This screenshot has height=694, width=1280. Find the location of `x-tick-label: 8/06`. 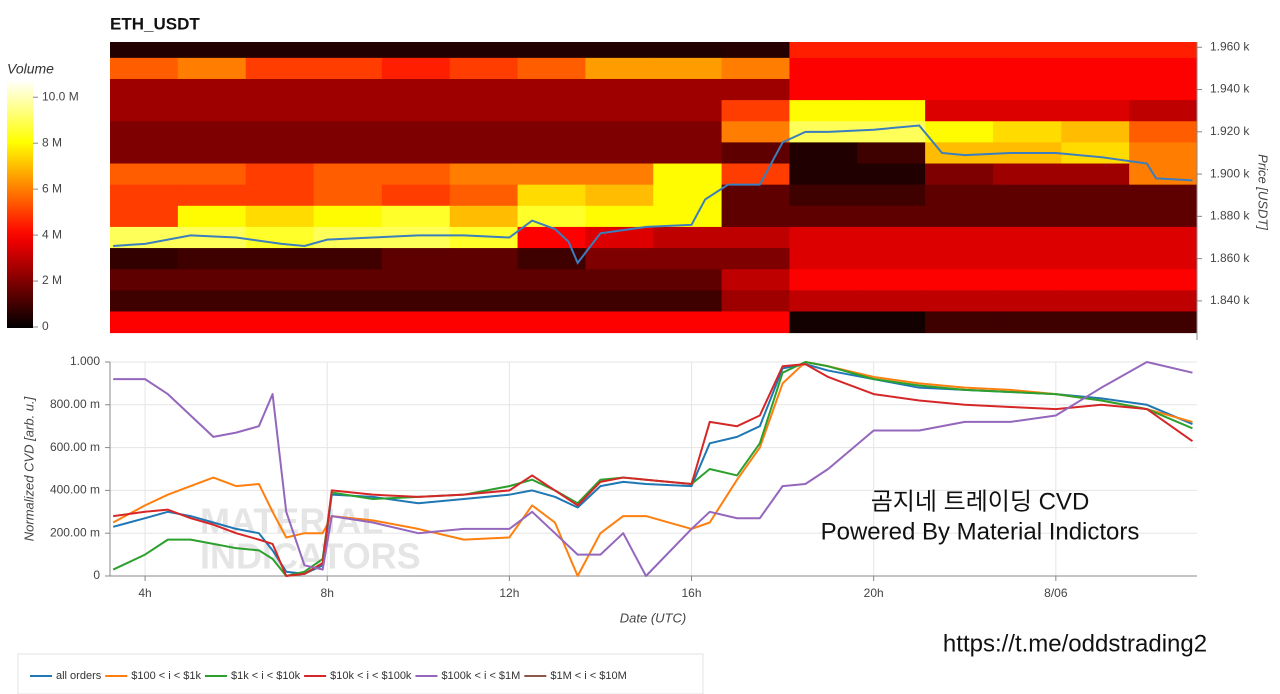

x-tick-label: 8/06 is located at coordinates (1056, 593).